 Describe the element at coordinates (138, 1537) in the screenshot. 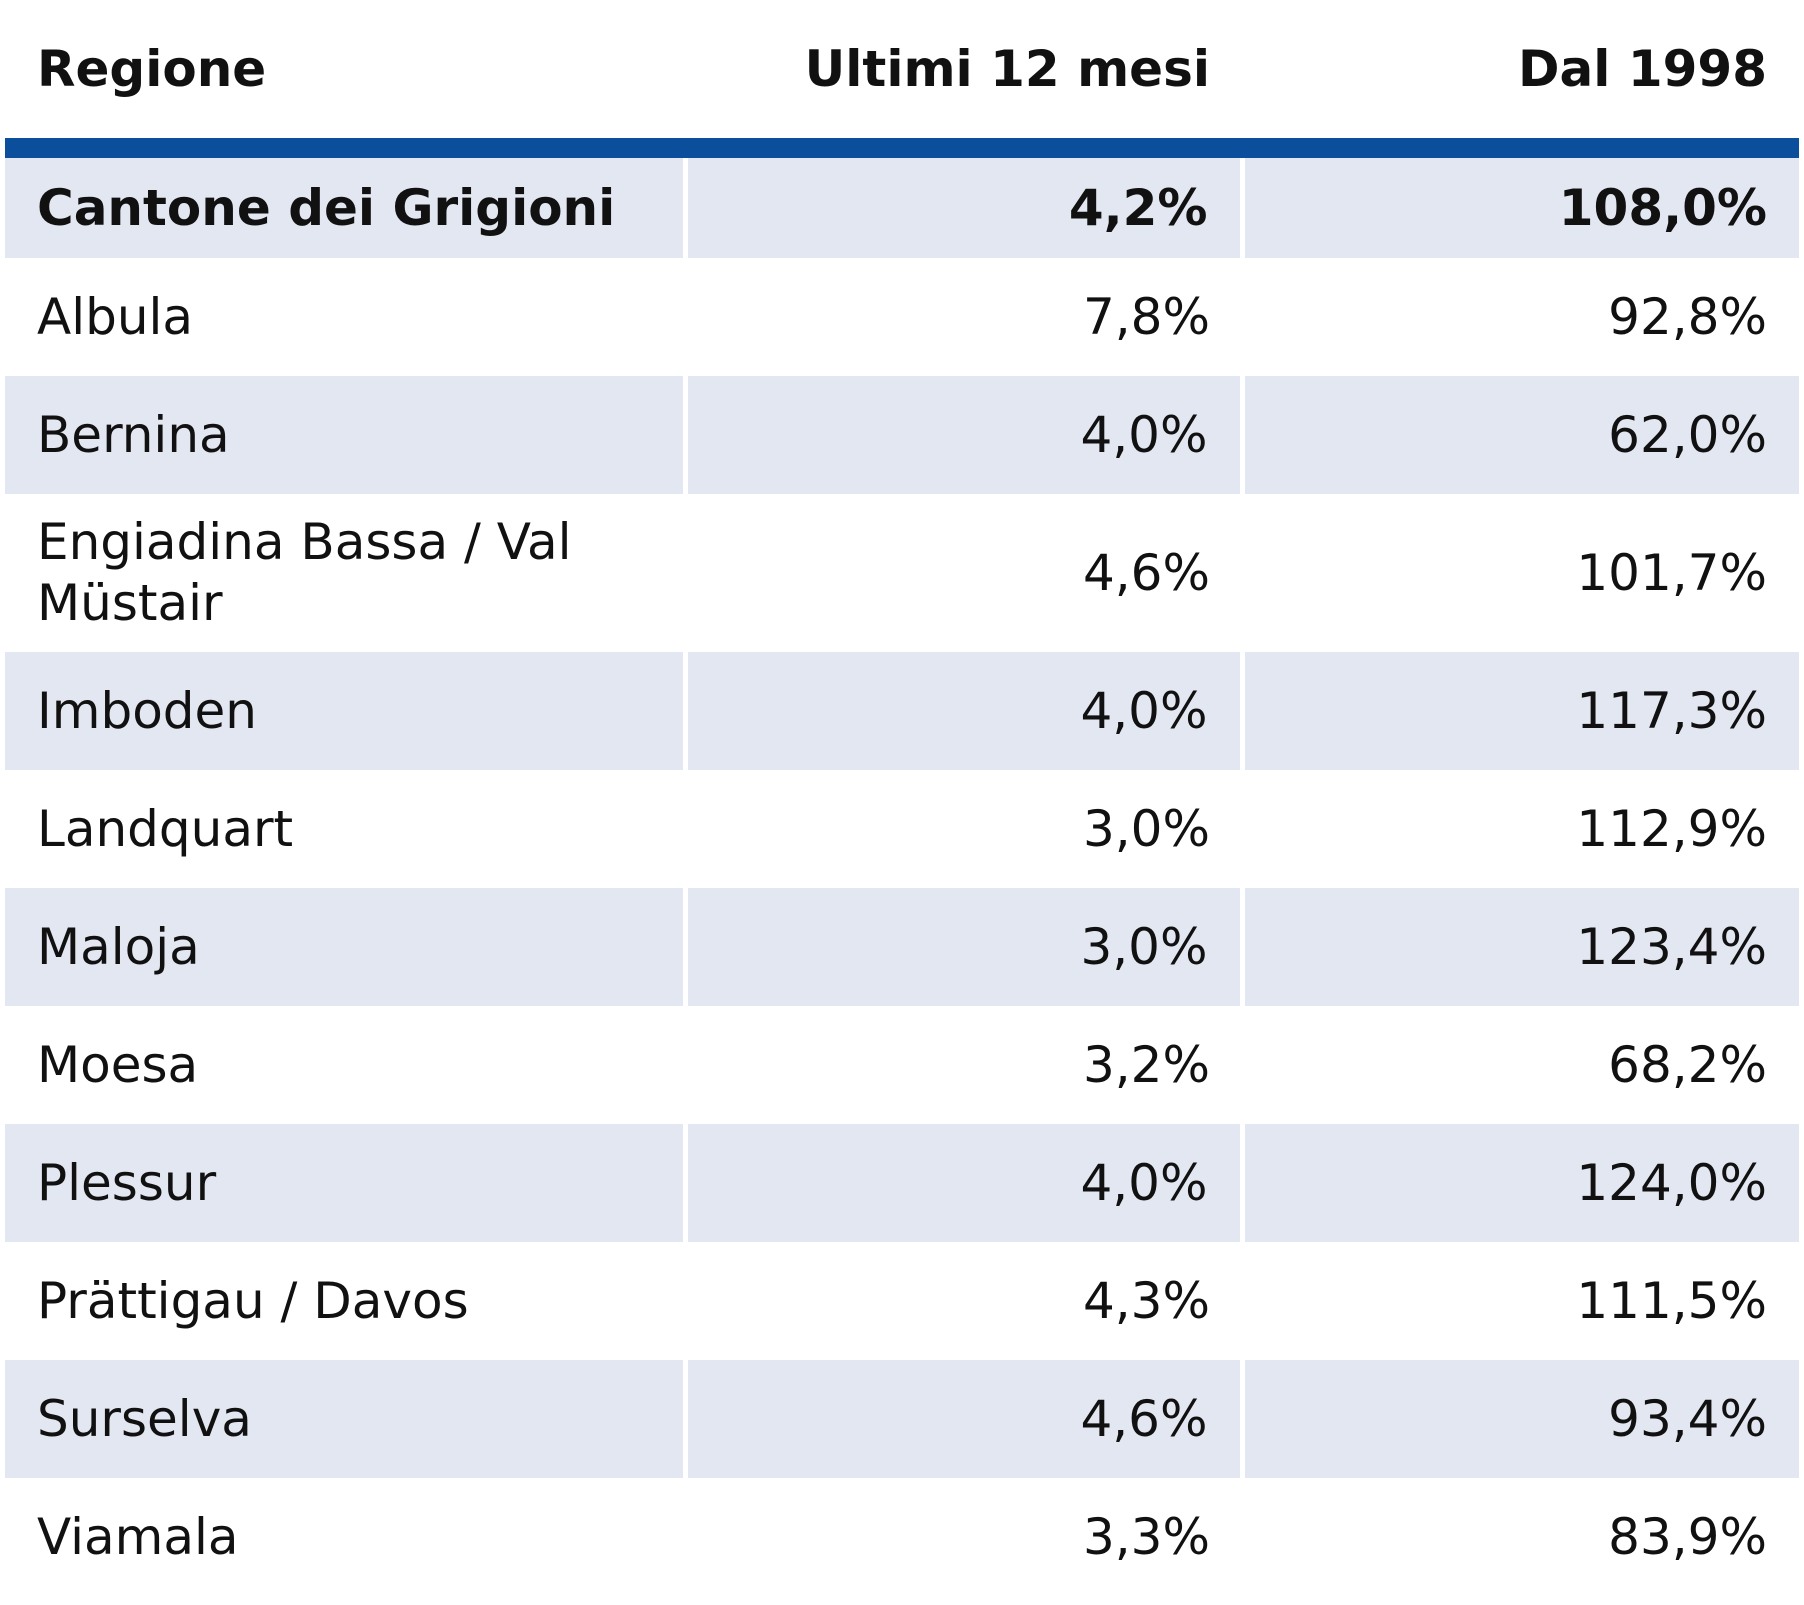

I see `cell-regione: Viamala` at that location.